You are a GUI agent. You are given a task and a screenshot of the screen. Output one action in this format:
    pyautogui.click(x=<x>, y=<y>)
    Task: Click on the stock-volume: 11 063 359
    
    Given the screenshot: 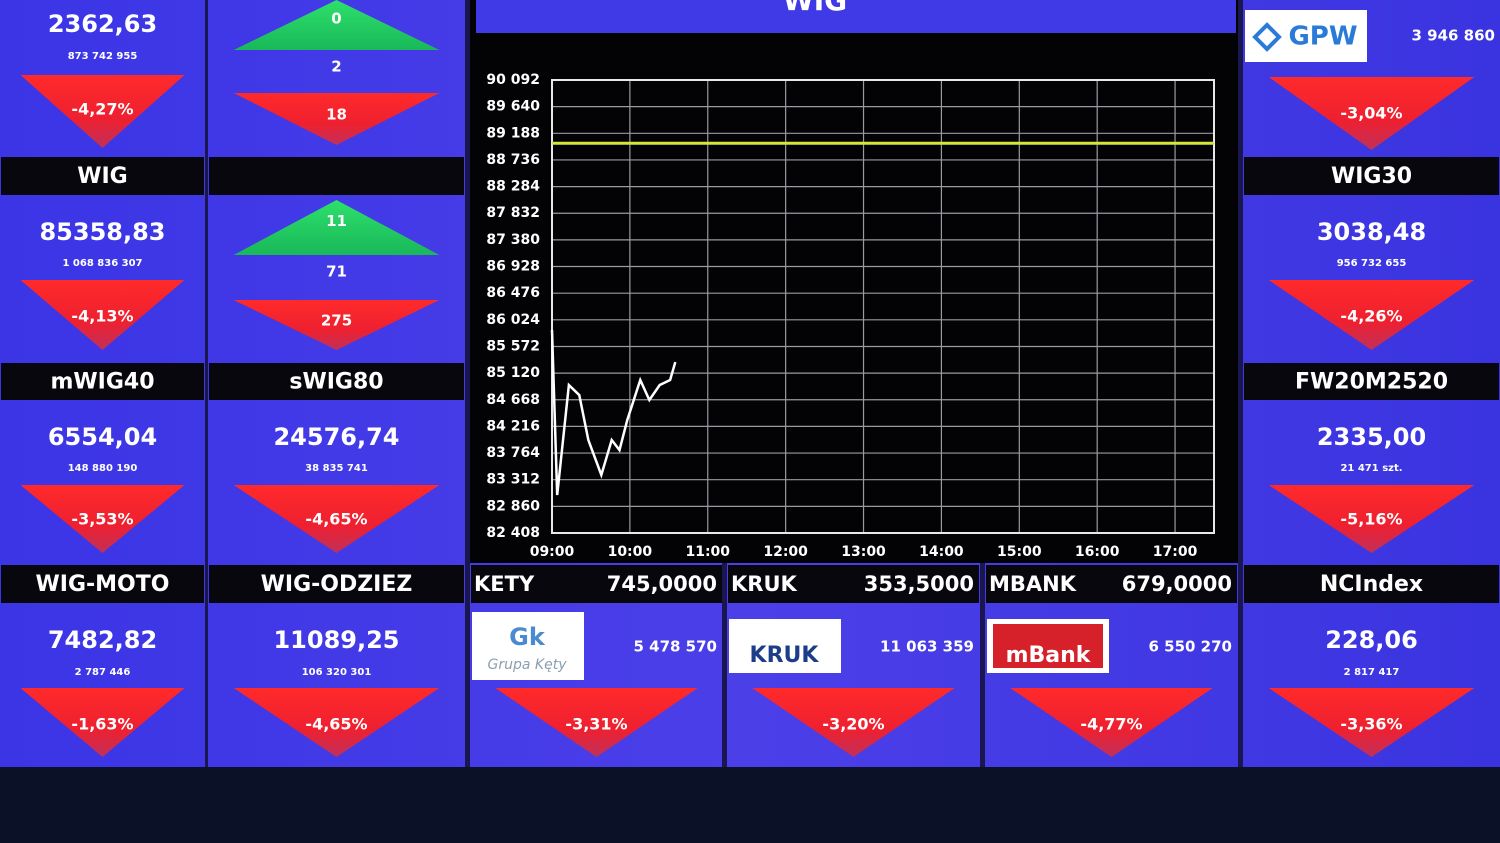 What is the action you would take?
    pyautogui.click(x=927, y=647)
    